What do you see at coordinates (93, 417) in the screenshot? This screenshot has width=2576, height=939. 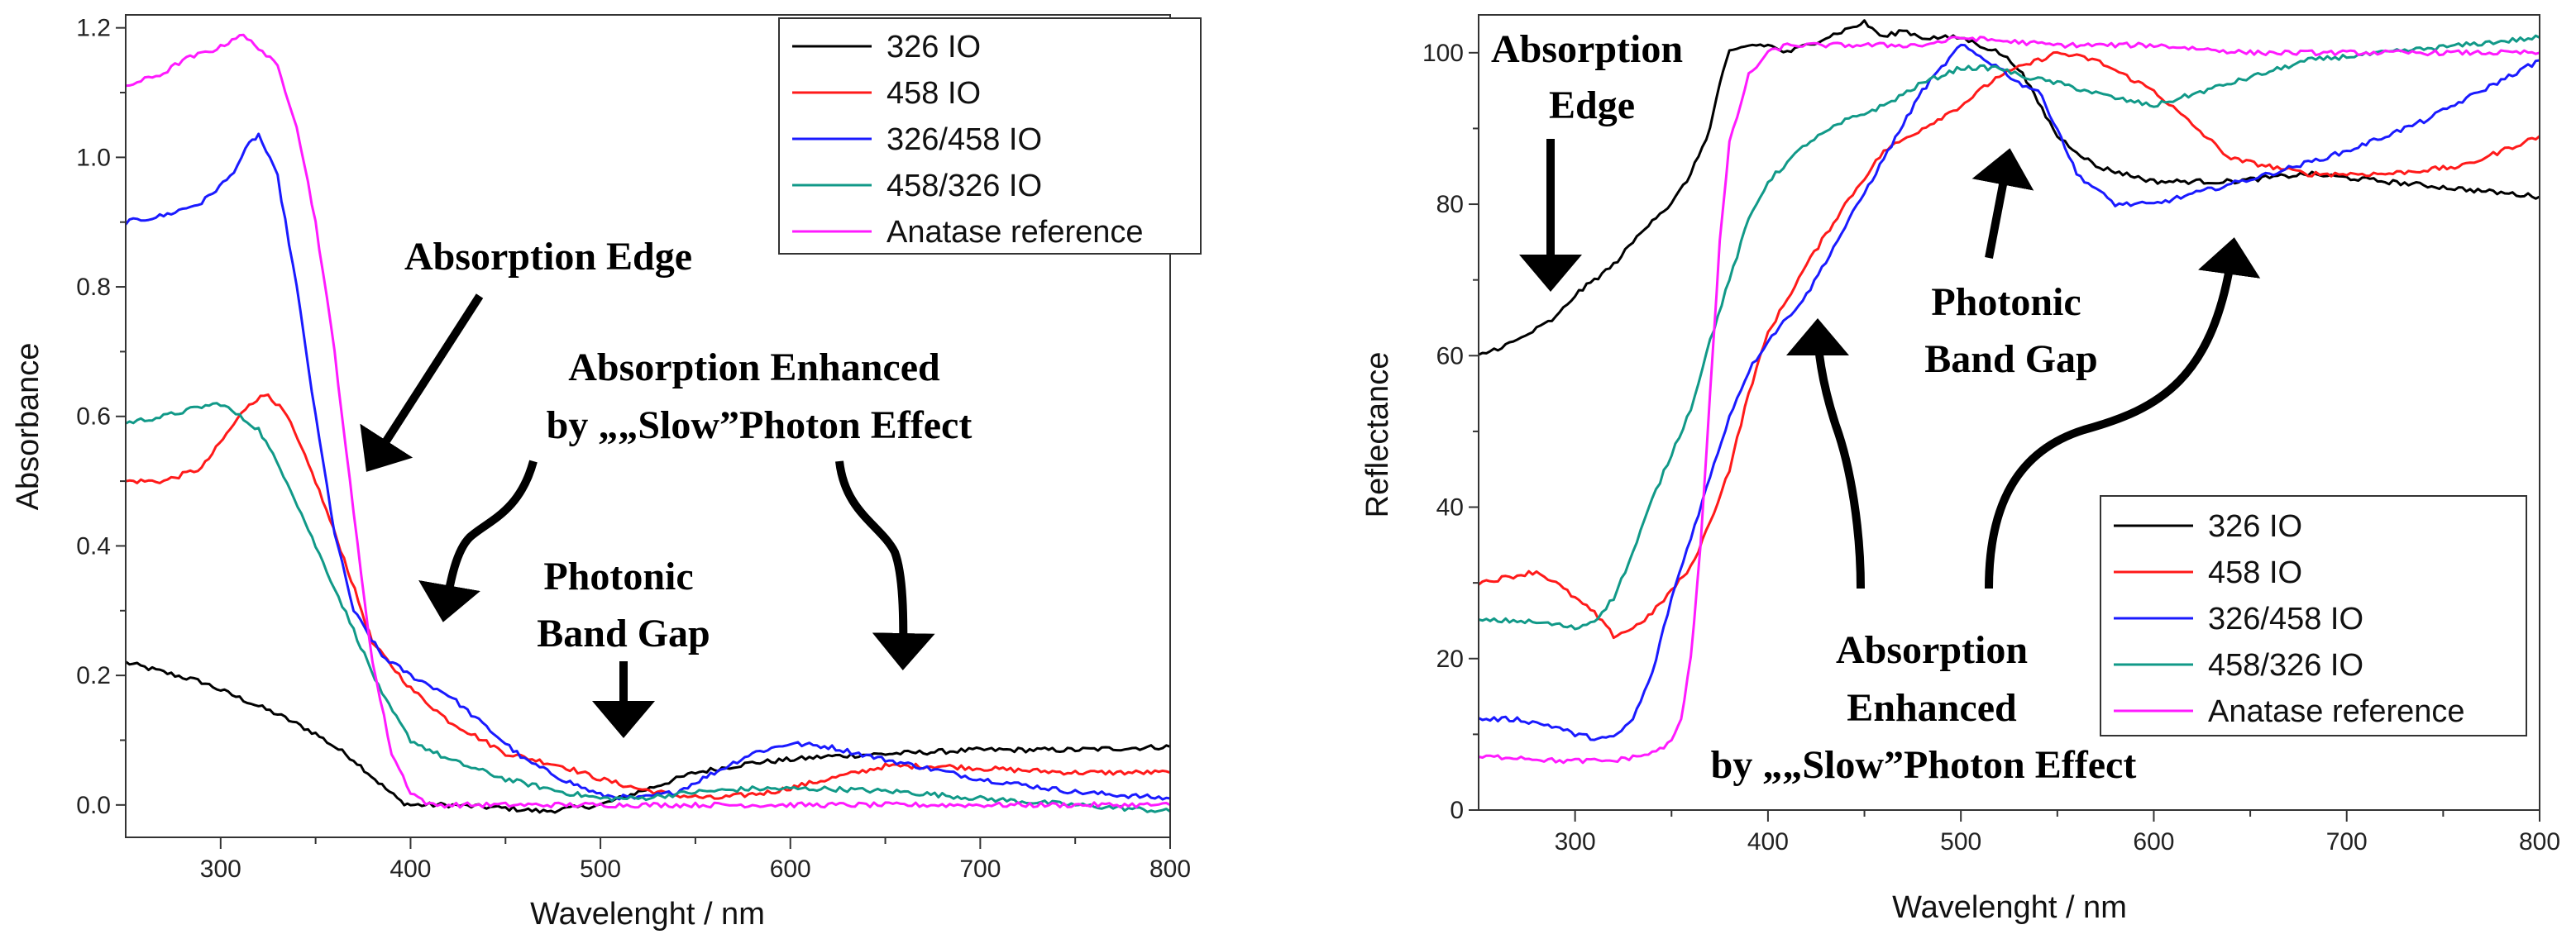 I see `absorbance-y-tick-label: 0.6` at bounding box center [93, 417].